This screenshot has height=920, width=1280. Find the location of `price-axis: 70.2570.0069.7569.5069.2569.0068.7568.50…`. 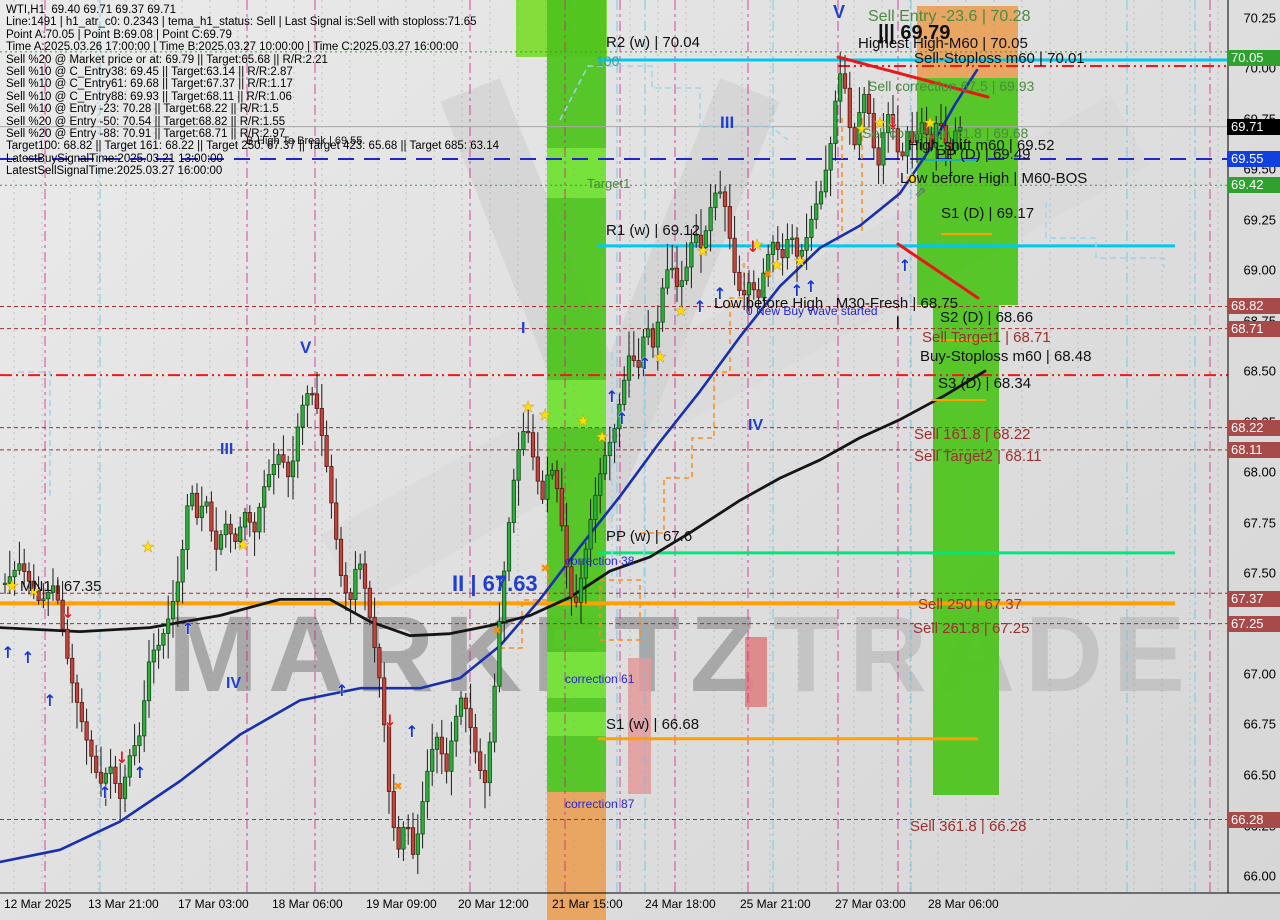

price-axis: 70.2570.0069.7569.5069.2569.0068.7568.50… is located at coordinates (1253, 446).